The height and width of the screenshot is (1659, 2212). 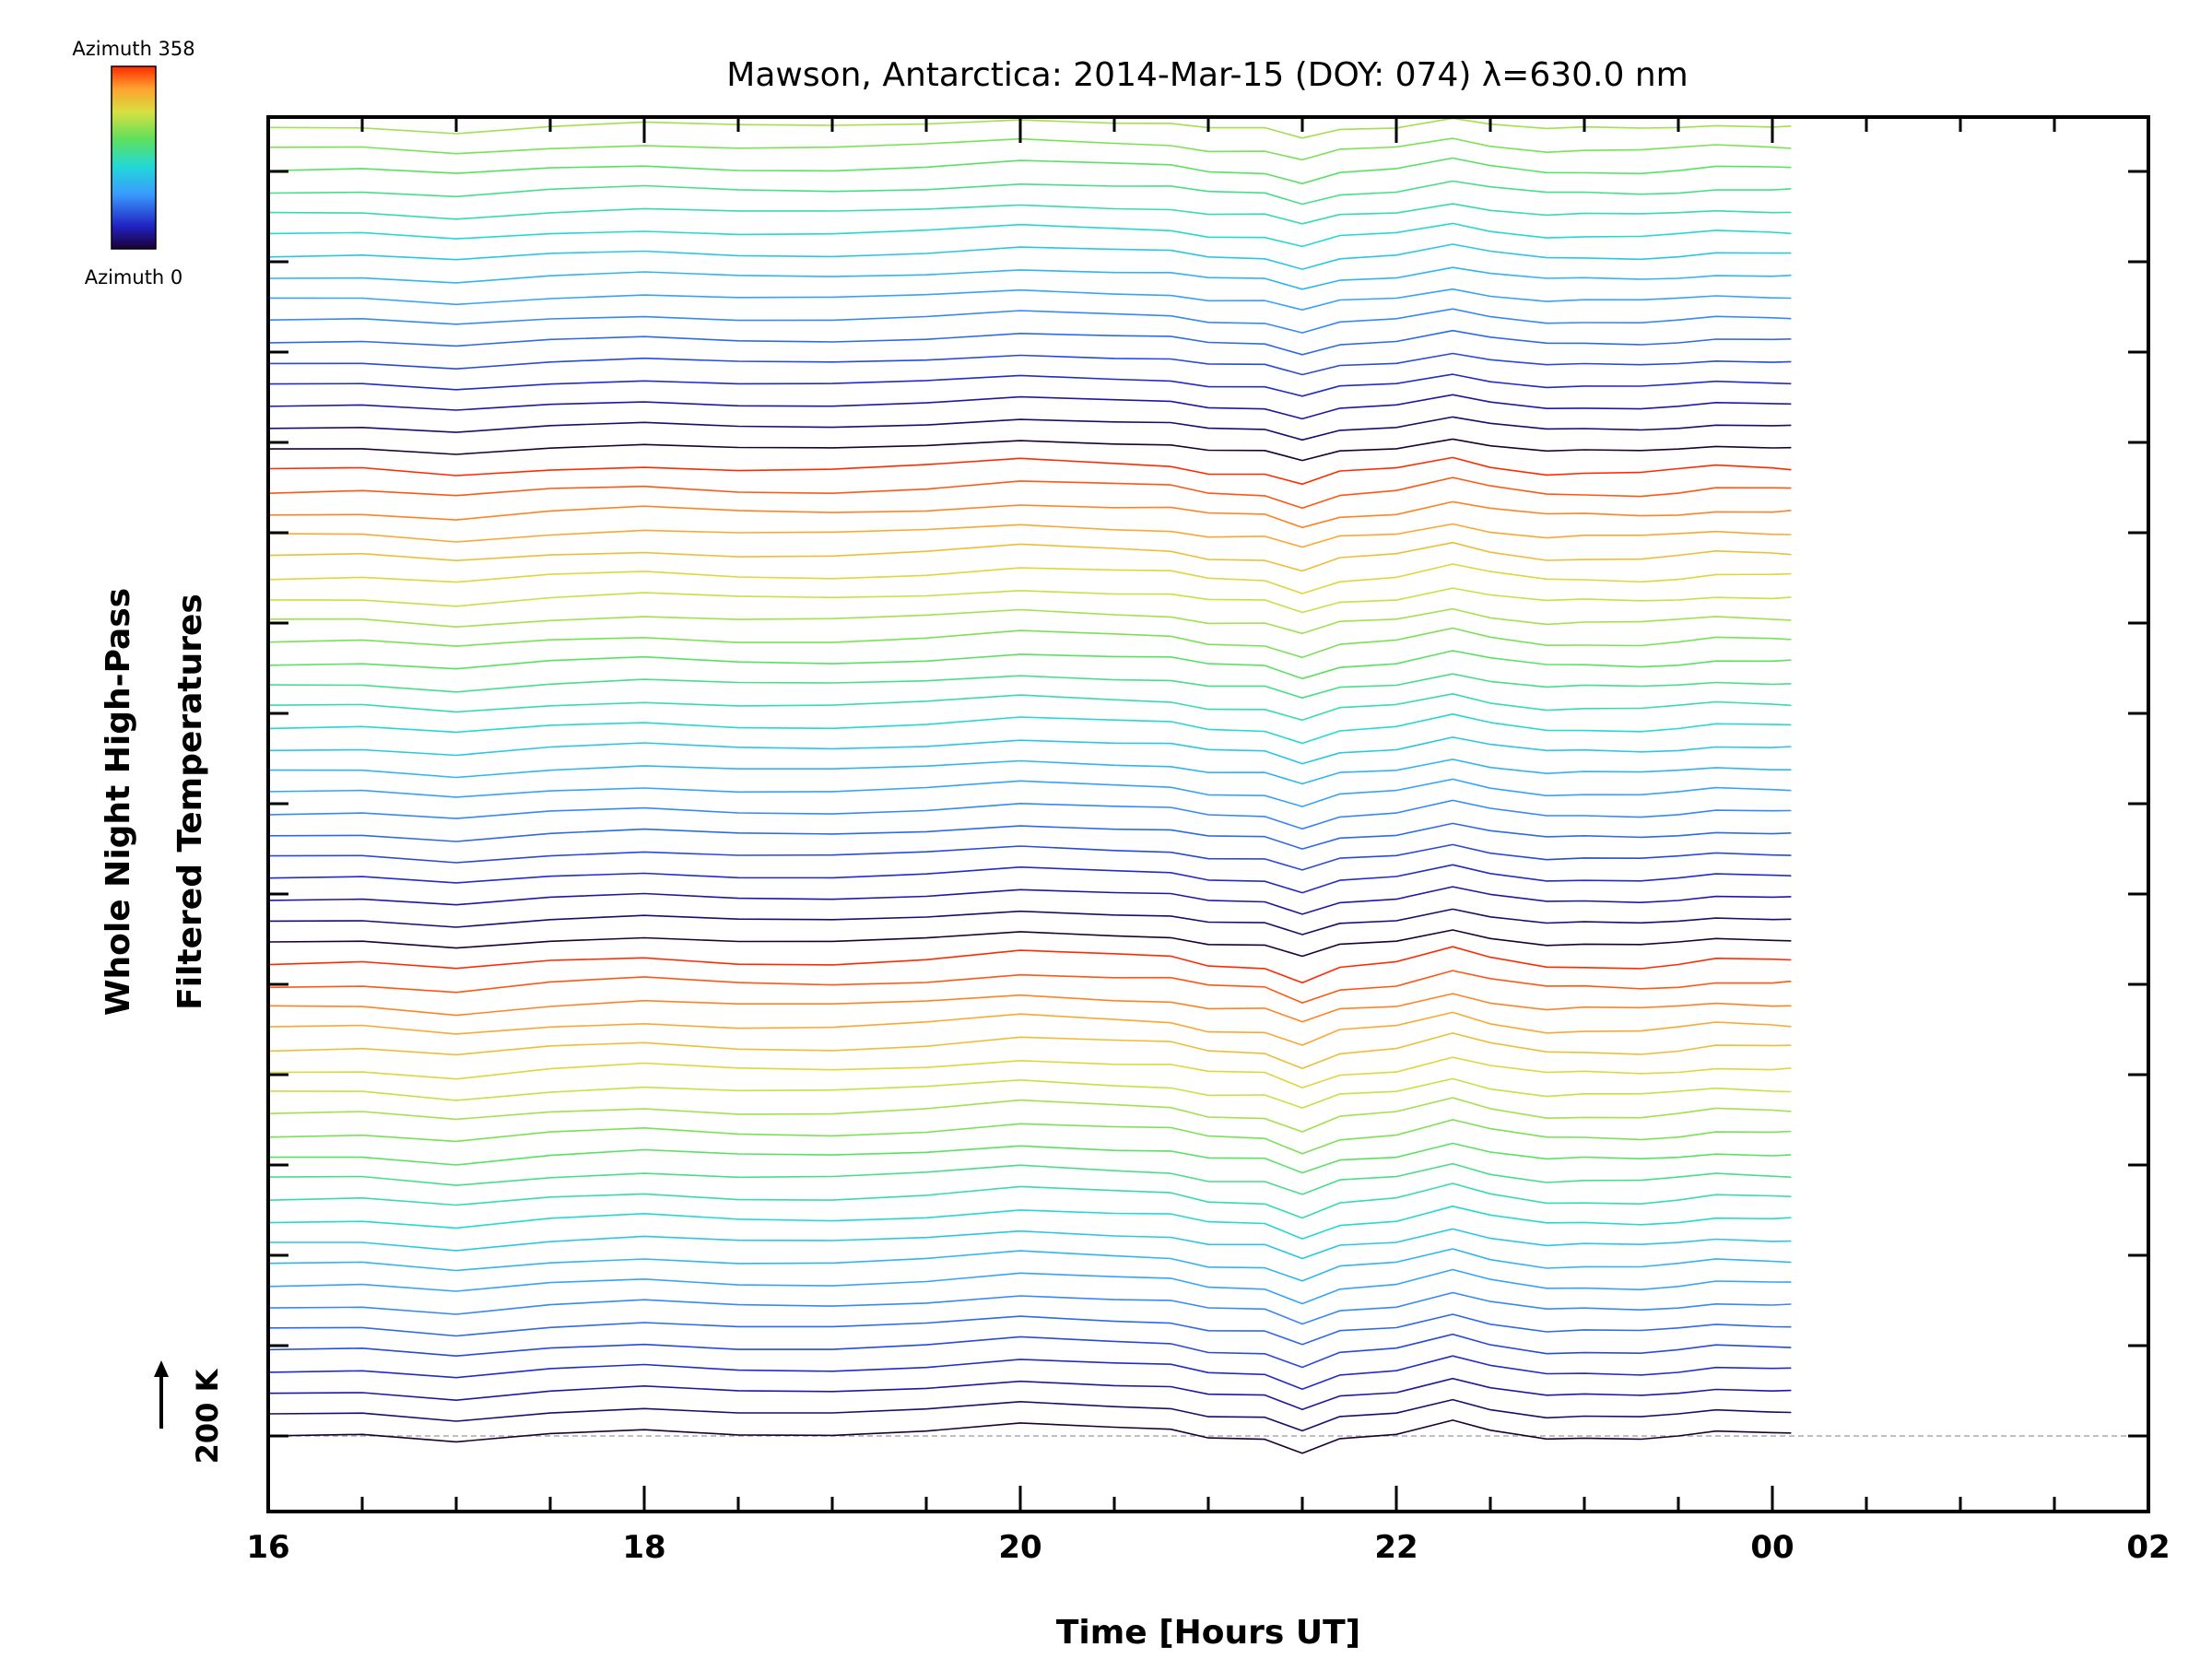 What do you see at coordinates (1772, 1547) in the screenshot?
I see `x-tick-label: 00` at bounding box center [1772, 1547].